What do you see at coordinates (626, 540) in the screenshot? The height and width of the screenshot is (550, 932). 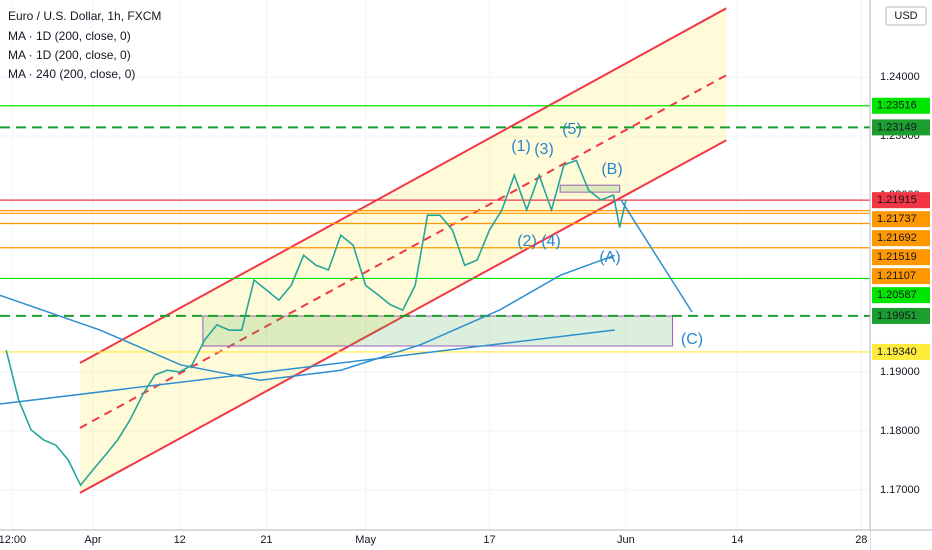 I see `x-tick-label: Jun` at bounding box center [626, 540].